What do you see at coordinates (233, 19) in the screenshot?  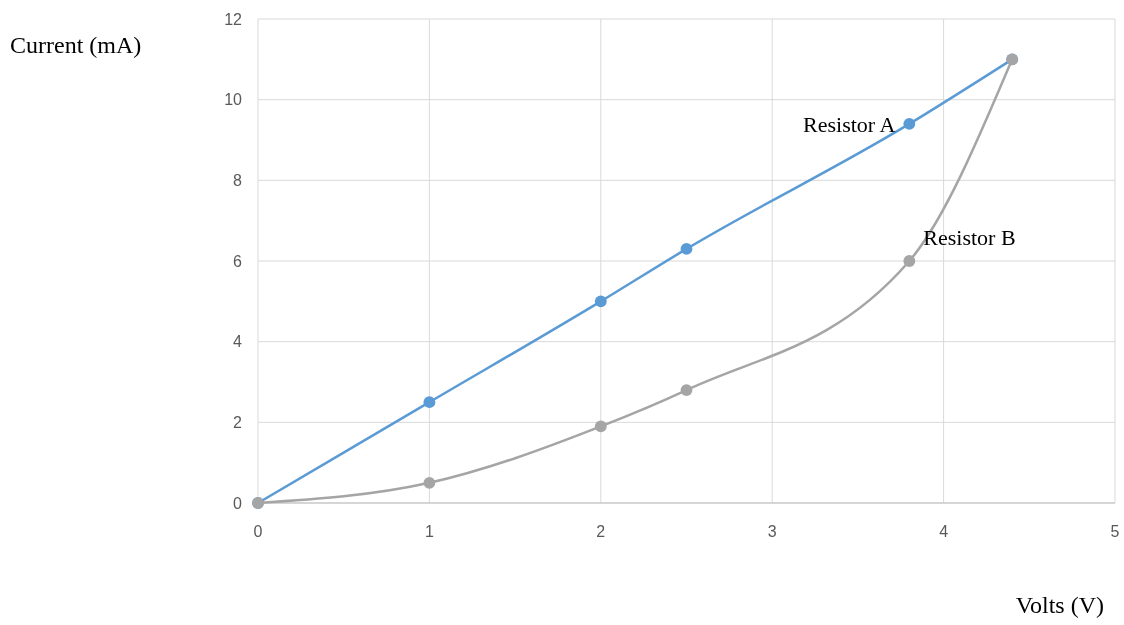 I see `y-tick-label: 12` at bounding box center [233, 19].